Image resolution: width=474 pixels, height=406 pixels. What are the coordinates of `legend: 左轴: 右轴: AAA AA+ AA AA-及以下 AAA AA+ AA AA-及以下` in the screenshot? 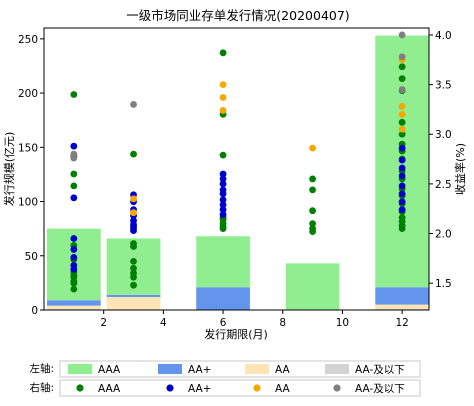 It's located at (225, 378).